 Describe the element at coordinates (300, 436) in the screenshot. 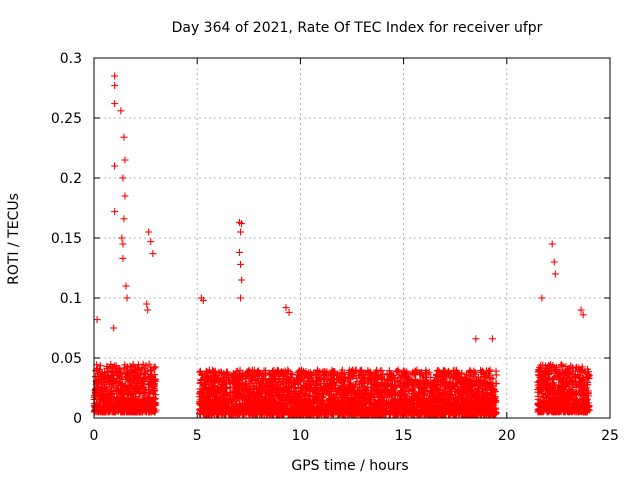

I see `x-tick-label: 10` at that location.